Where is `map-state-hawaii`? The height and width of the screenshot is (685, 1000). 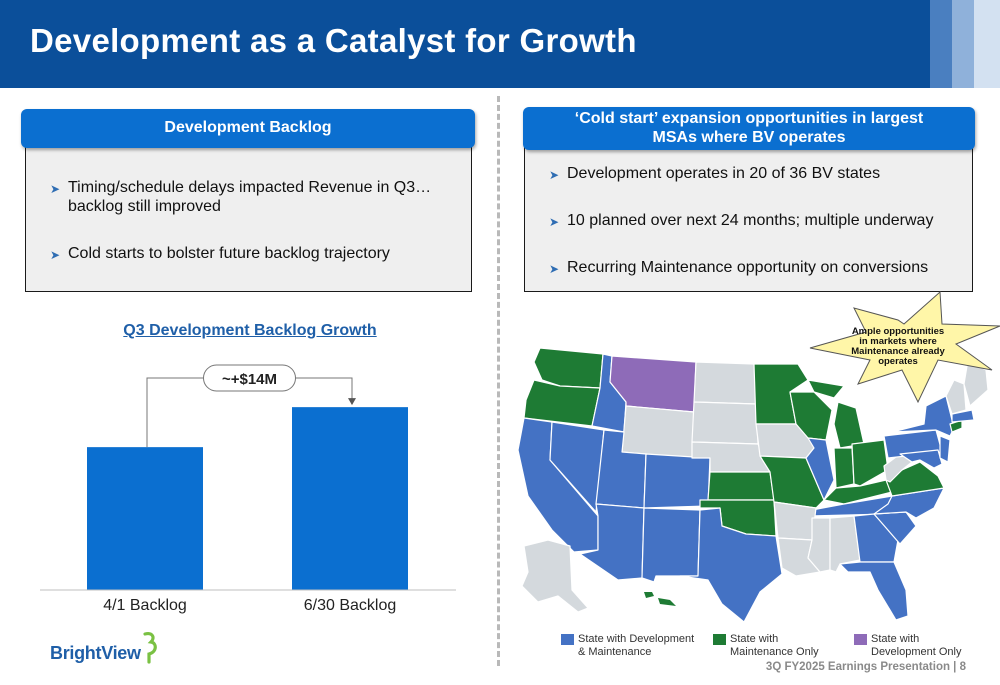
map-state-hawaii is located at coordinates (649, 595).